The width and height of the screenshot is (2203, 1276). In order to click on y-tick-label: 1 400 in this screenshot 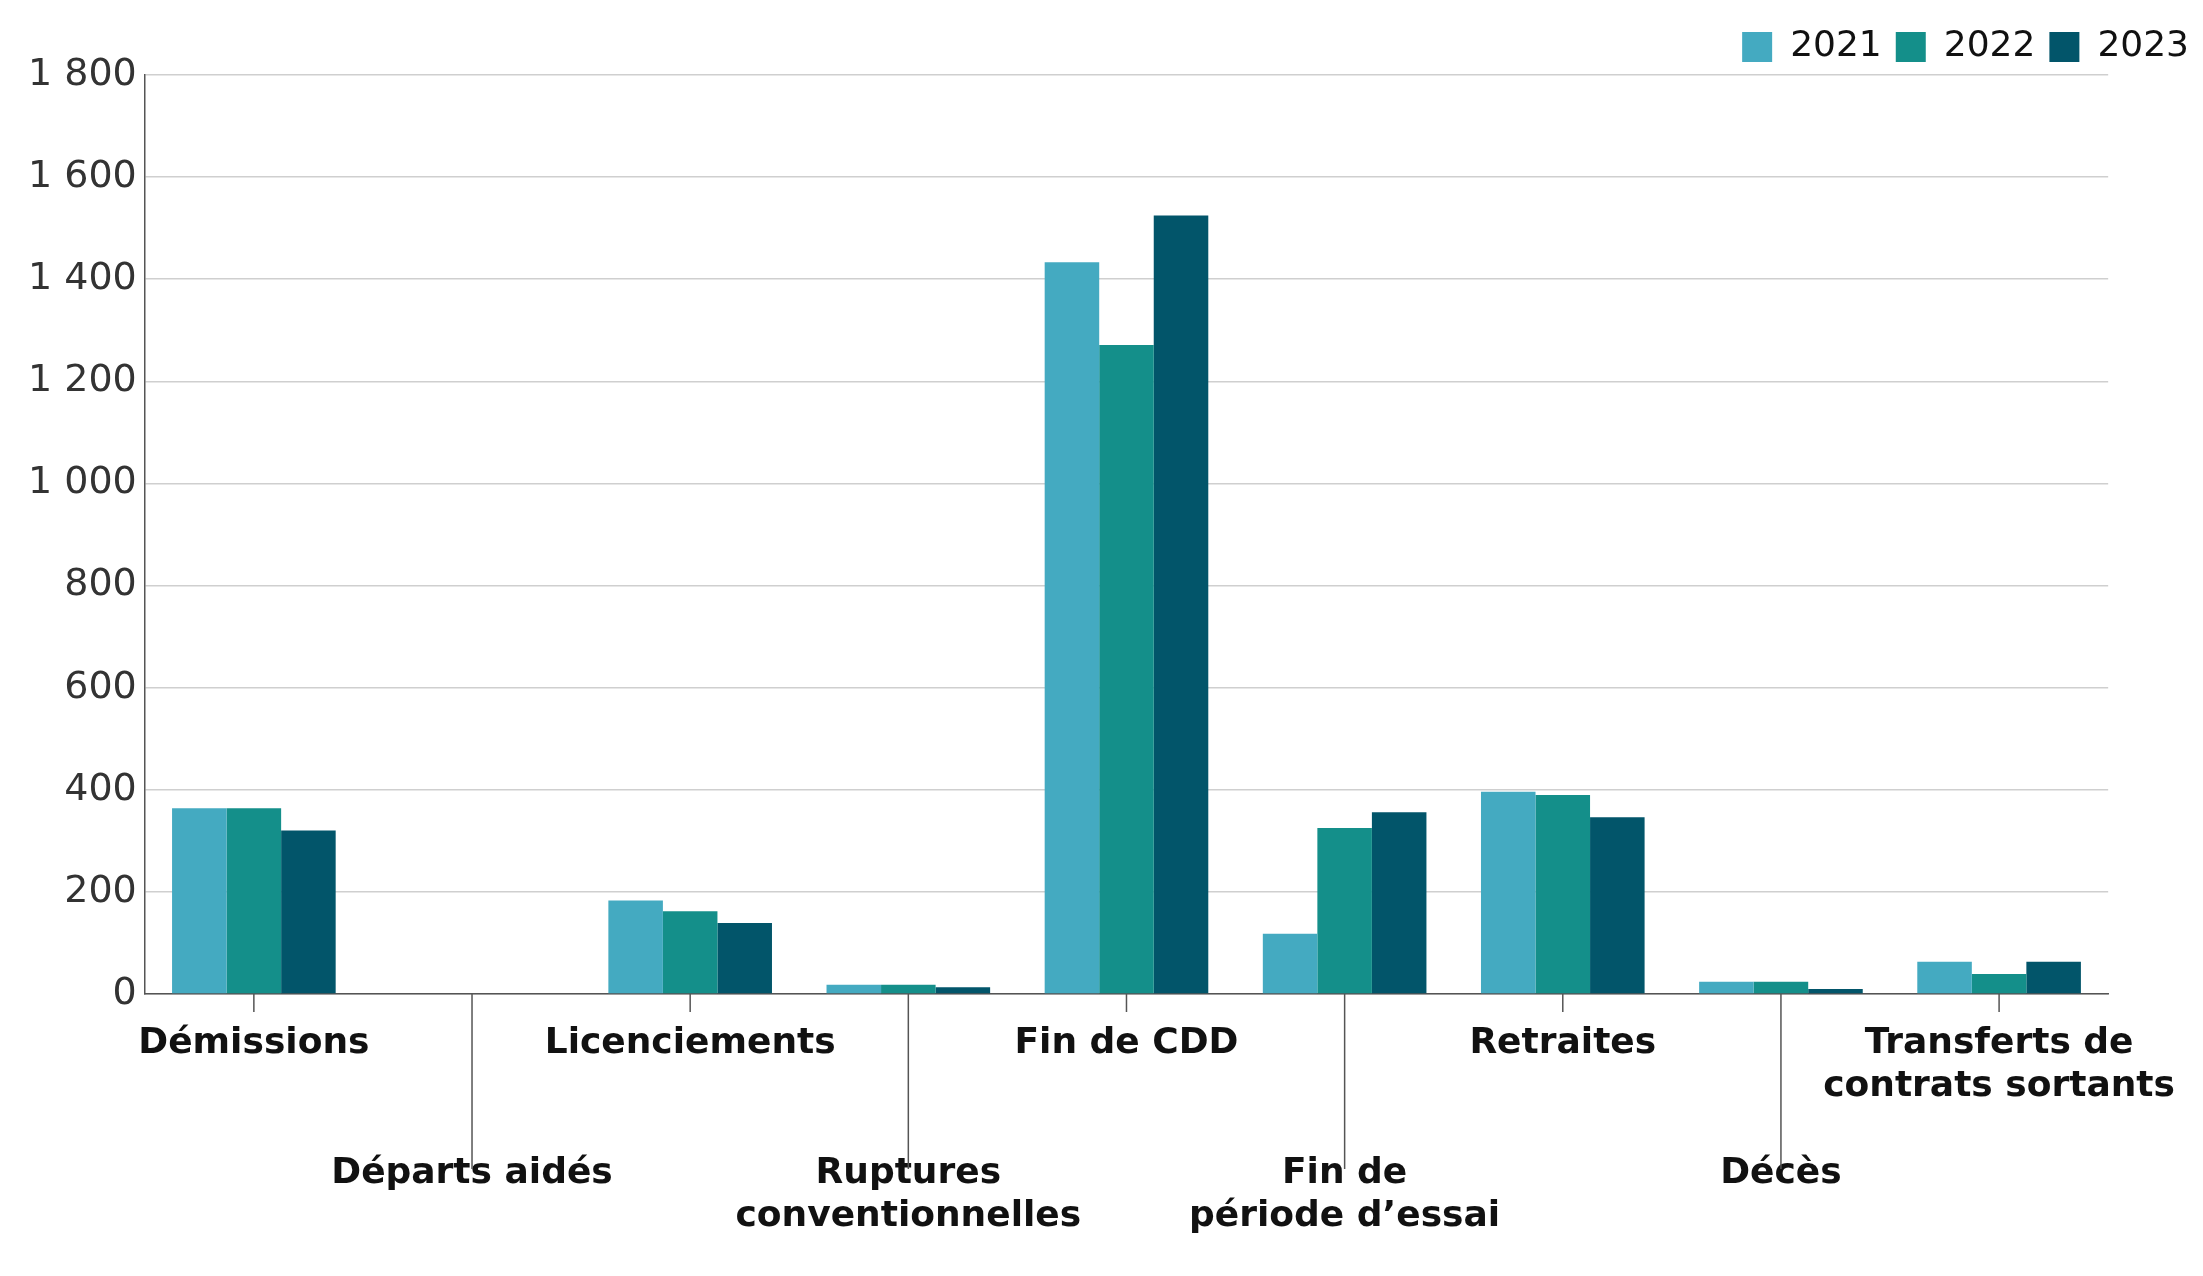, I will do `click(82, 276)`.